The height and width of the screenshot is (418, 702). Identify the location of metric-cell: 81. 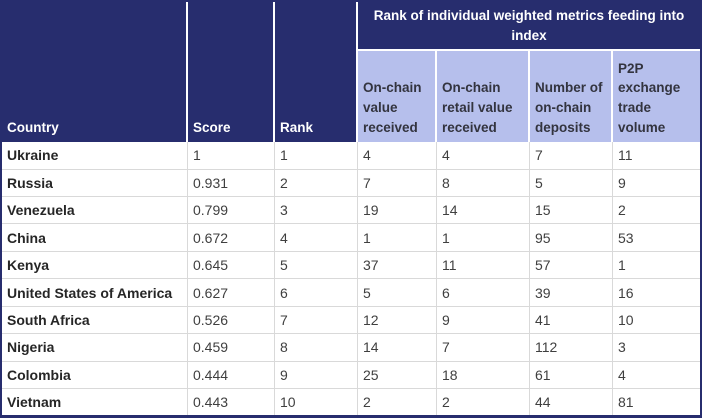
(656, 402).